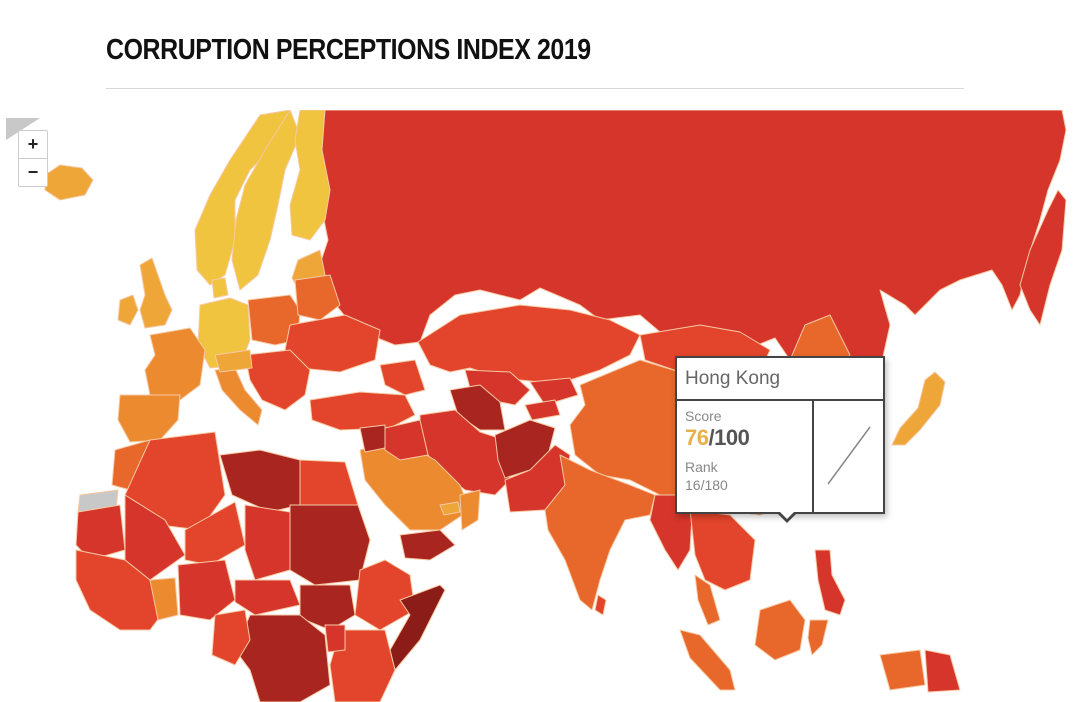 Image resolution: width=1080 pixels, height=702 pixels. Describe the element at coordinates (372, 438) in the screenshot. I see `region-syria` at that location.